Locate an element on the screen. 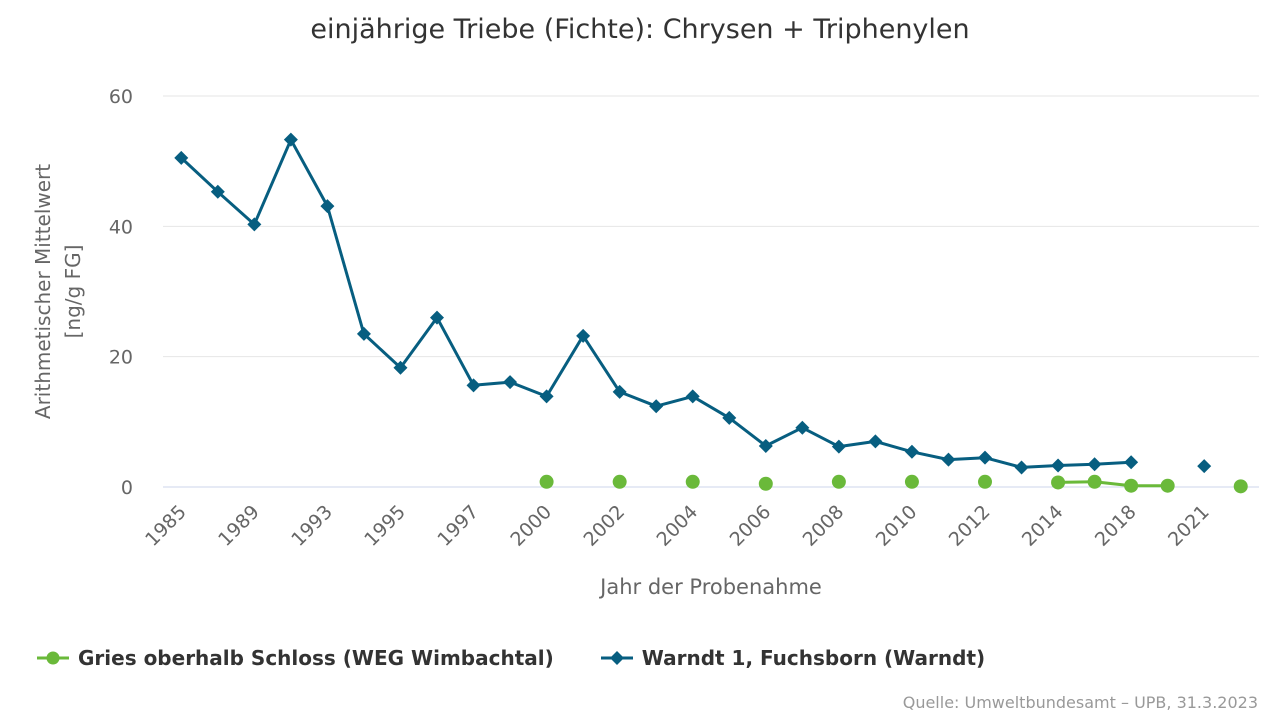 The image size is (1280, 720). x-tick-label: 1995 is located at coordinates (385, 526).